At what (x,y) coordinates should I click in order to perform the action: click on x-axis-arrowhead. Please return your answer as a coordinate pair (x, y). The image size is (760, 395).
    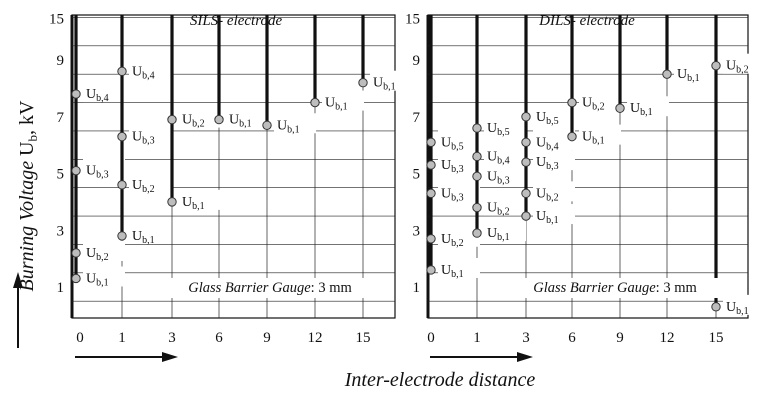
    Looking at the image, I should click on (170, 357).